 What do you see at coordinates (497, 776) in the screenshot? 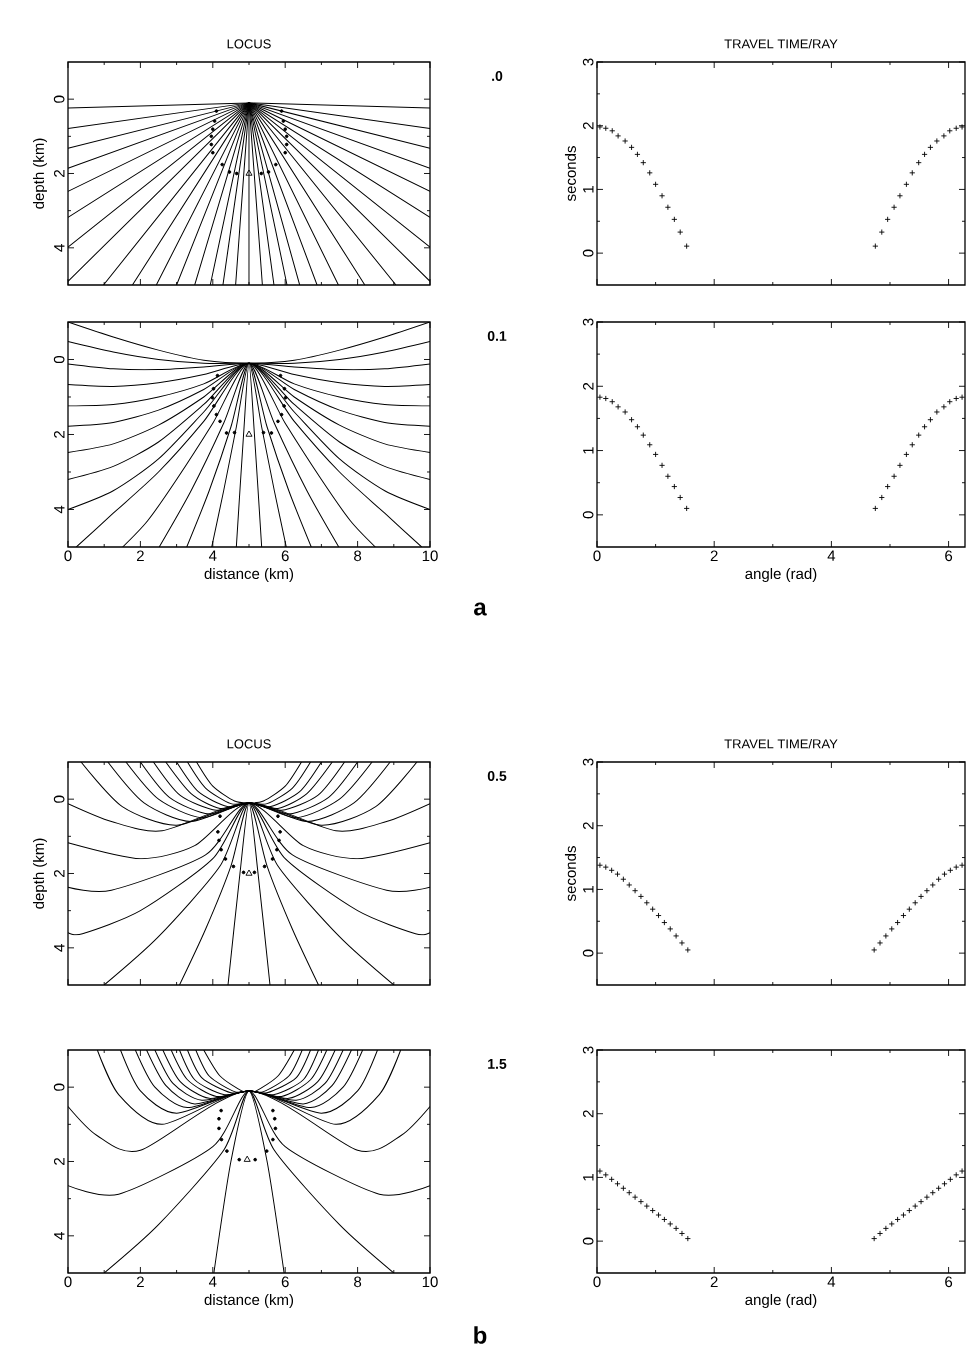
I see `text: 0.5` at bounding box center [497, 776].